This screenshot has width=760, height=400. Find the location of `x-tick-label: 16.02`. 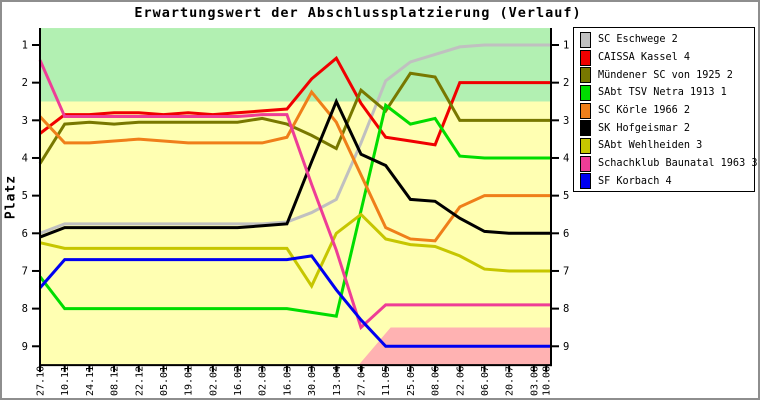

x-tick-label: 16.02 is located at coordinates (238, 381).